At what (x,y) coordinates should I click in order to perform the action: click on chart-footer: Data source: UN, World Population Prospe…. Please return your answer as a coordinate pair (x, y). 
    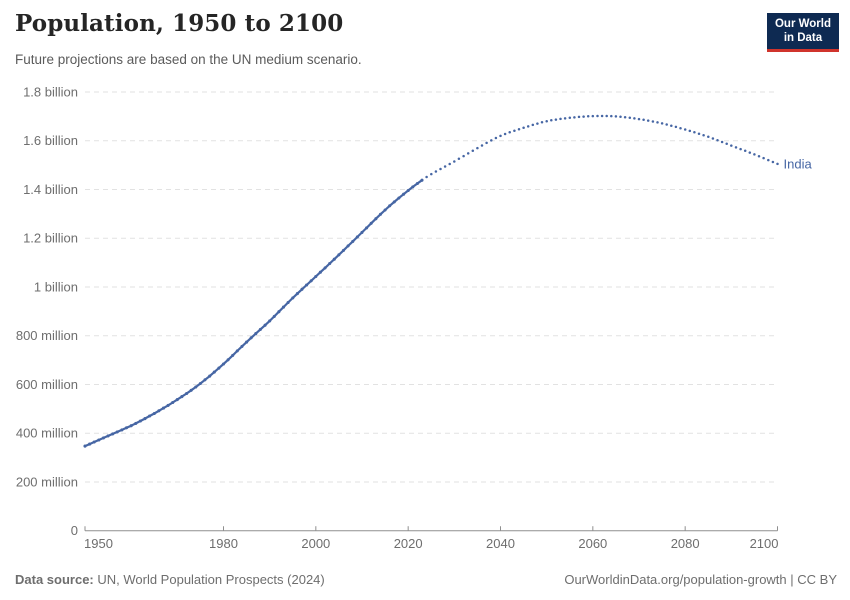
    Looking at the image, I should click on (426, 579).